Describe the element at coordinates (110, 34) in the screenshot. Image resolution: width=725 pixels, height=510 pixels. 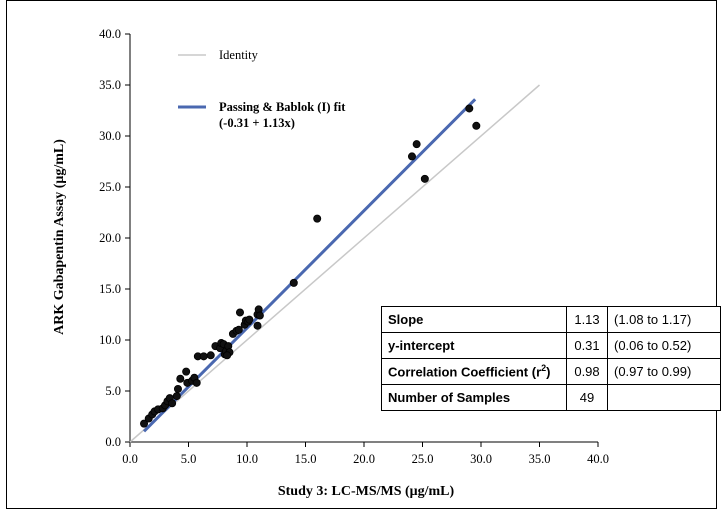
I see `y-tick-label: 40.0` at that location.